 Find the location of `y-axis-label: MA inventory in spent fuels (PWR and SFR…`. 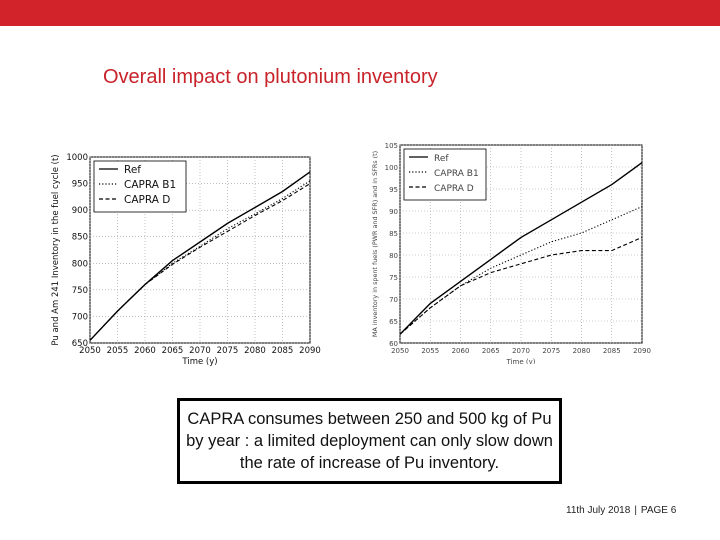

y-axis-label: MA inventory in spent fuels (PWR and SFR… is located at coordinates (375, 244).